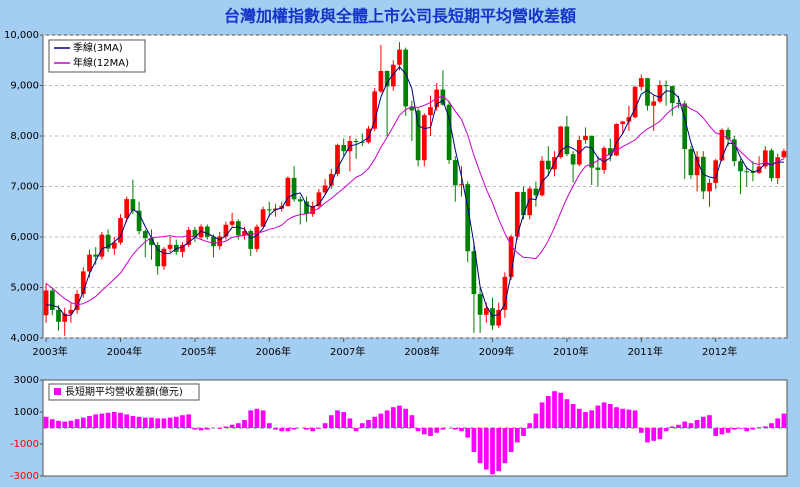 The image size is (800, 487). I want to click on legend-label: 季線(3MA), so click(98, 47).